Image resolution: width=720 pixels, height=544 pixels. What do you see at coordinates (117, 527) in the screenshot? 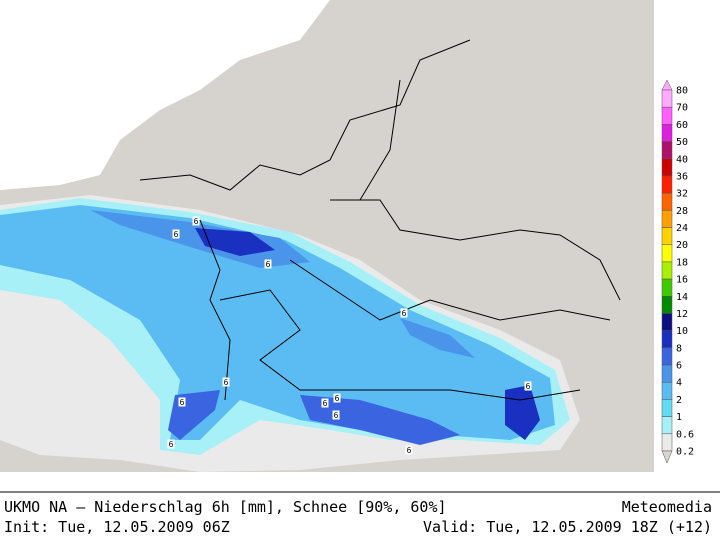
I see `footer-init: Init: Tue, 12.05.2009 06Z` at bounding box center [117, 527].